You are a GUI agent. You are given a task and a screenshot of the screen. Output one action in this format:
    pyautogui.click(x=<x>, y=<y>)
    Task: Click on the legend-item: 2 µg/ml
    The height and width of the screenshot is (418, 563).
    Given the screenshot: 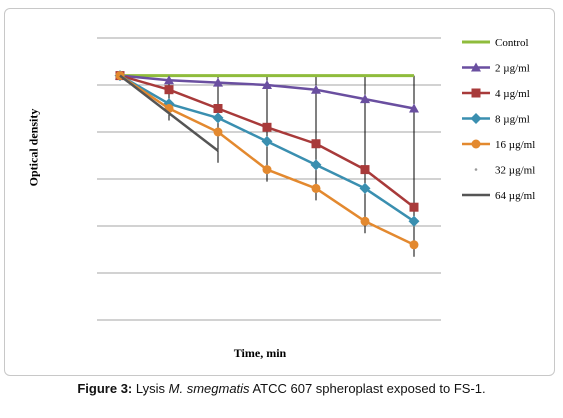 What is the action you would take?
    pyautogui.click(x=496, y=68)
    